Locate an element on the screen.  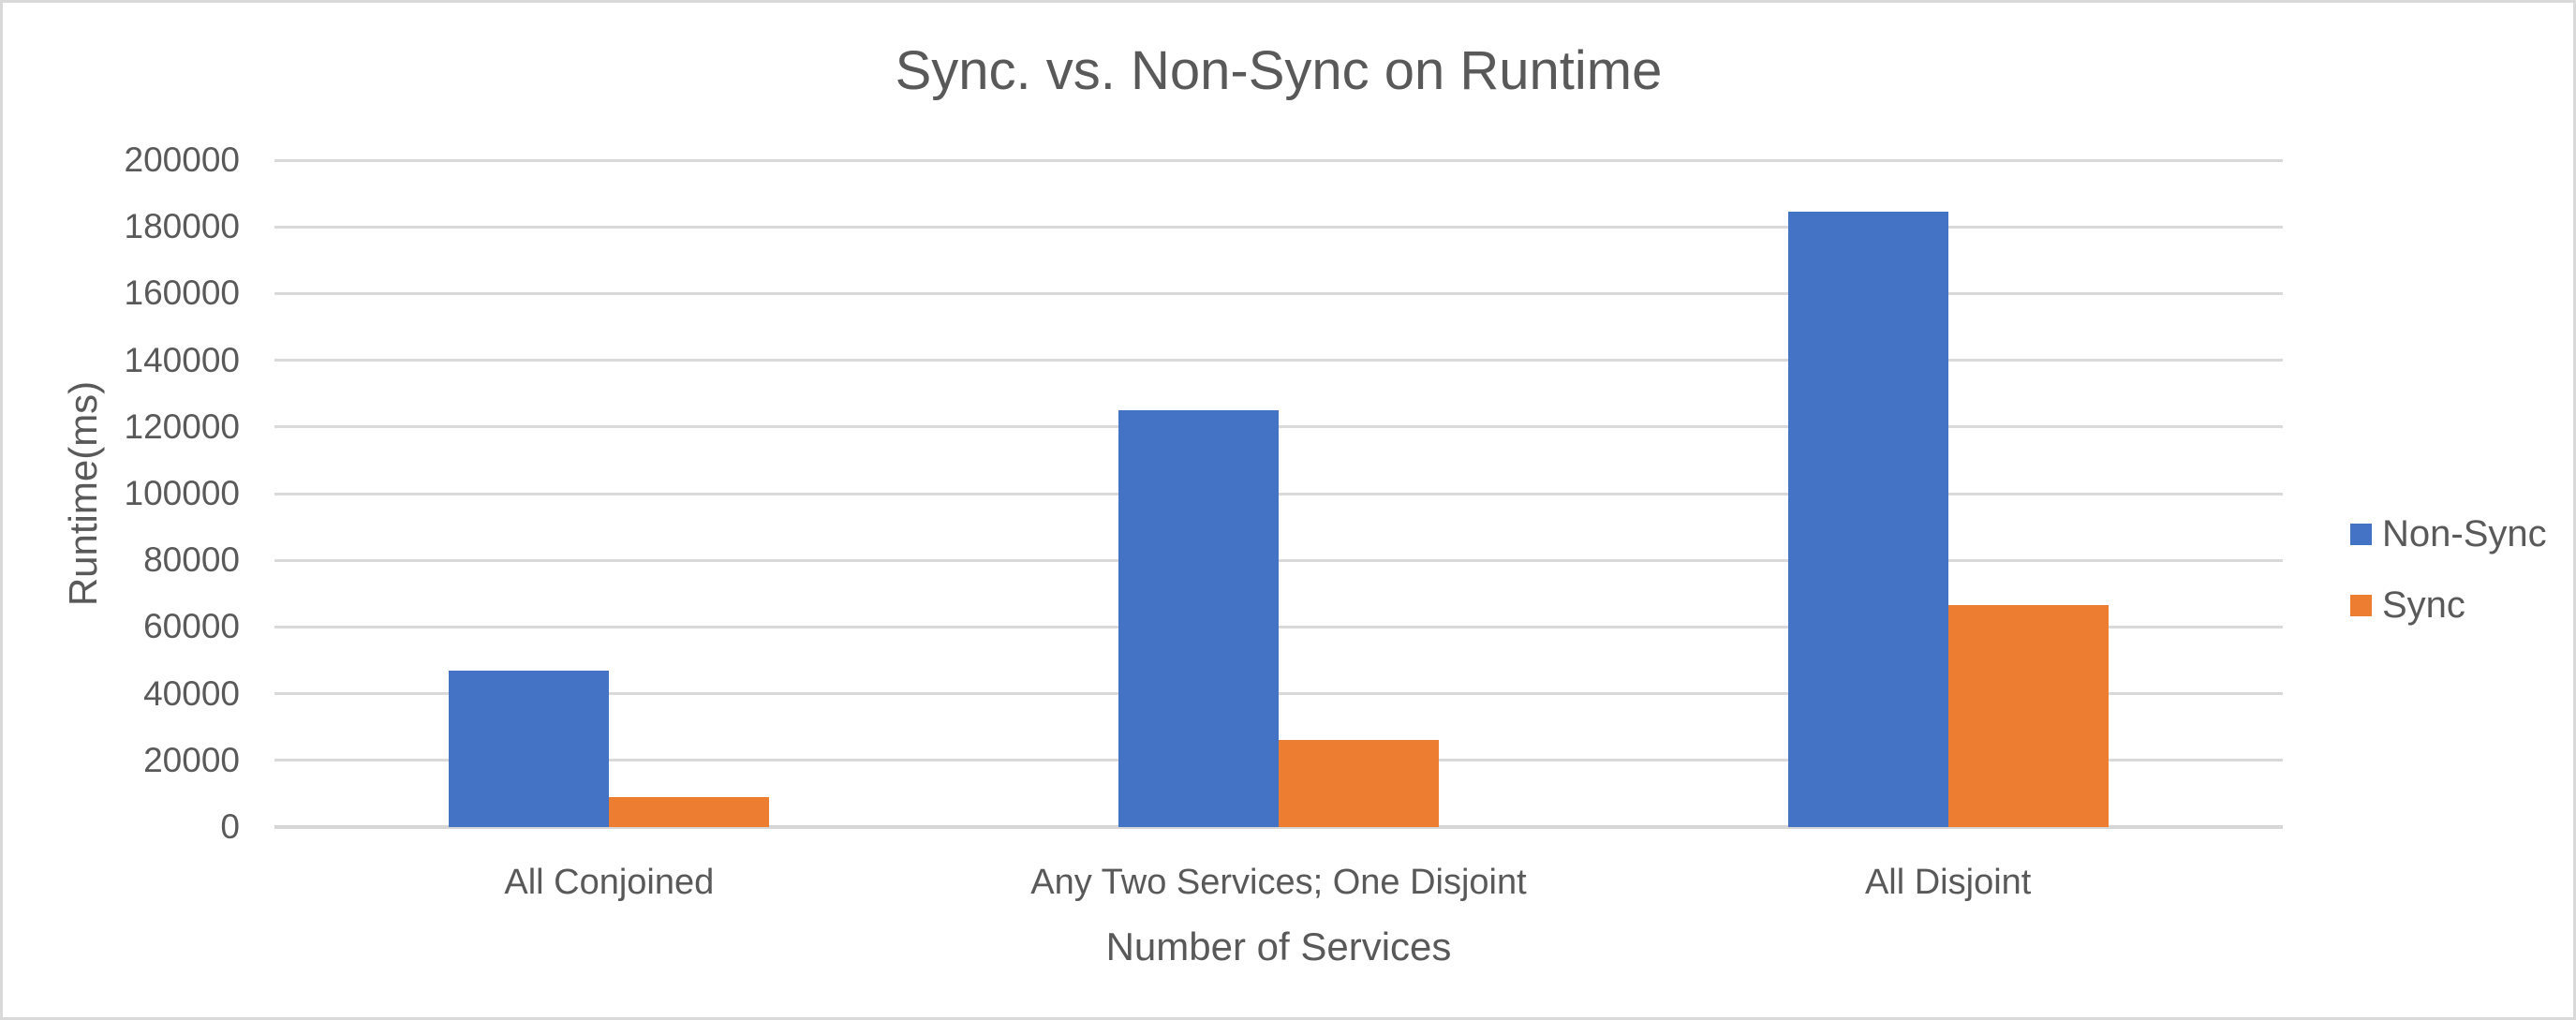
legend-swatch-non-sync is located at coordinates (2361, 534).